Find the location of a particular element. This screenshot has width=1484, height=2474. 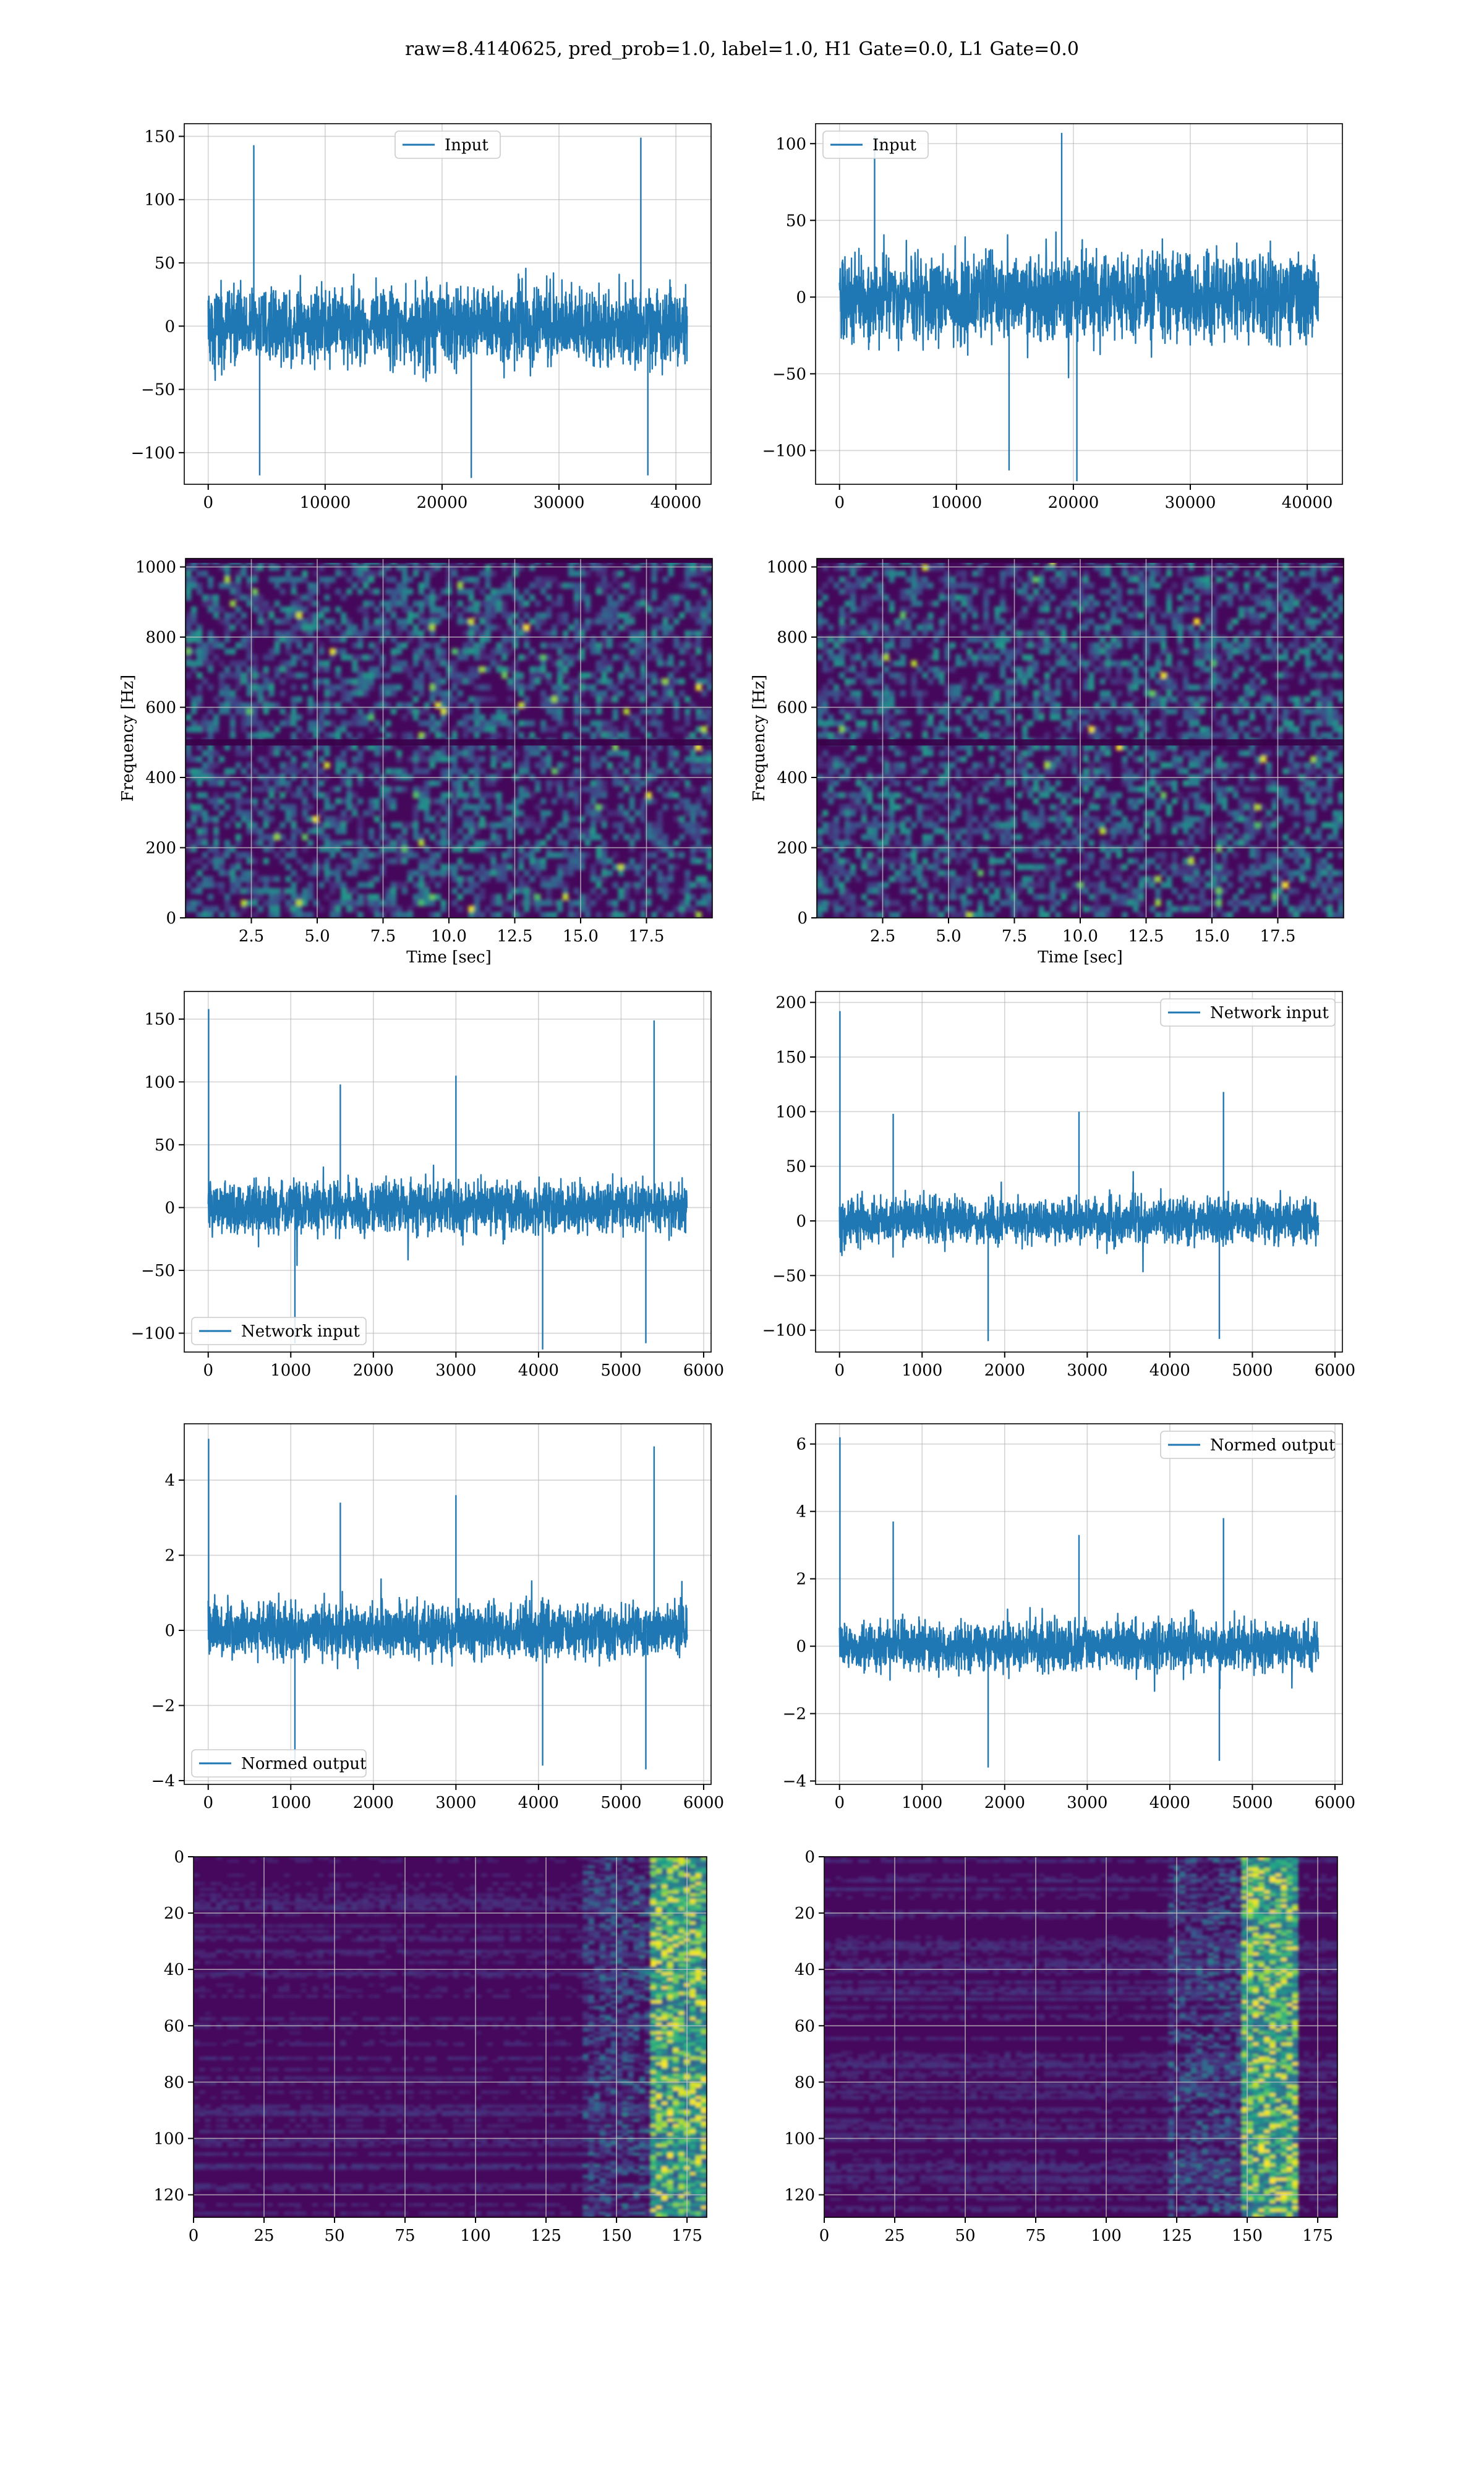

x-tick-label: 30000 is located at coordinates (1190, 503).